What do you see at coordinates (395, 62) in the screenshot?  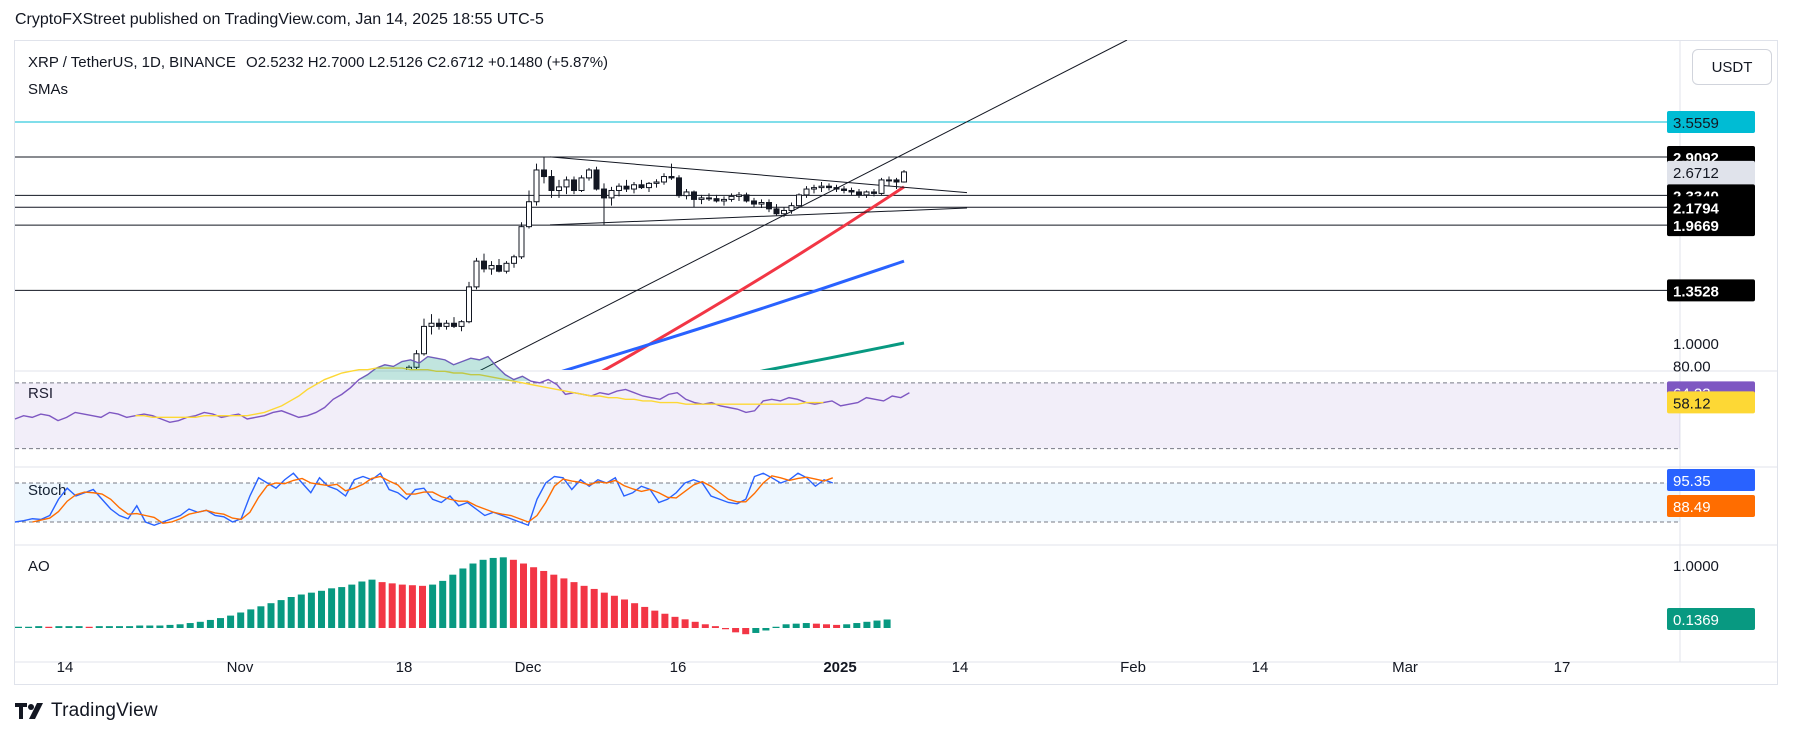 I see `ohlc-low: L2.5126` at bounding box center [395, 62].